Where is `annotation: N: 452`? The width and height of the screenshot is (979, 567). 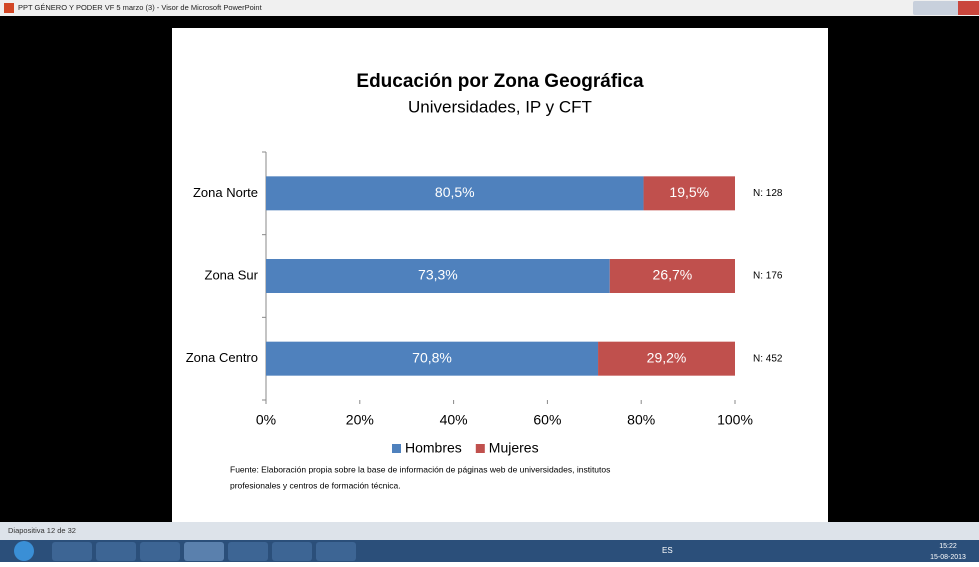
annotation: N: 452 is located at coordinates (768, 358).